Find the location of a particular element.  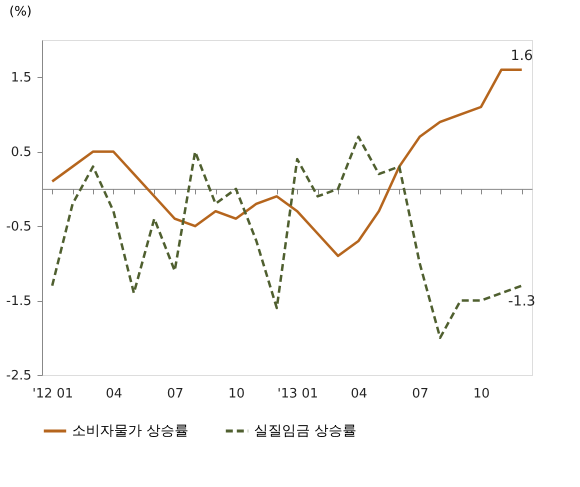

y-tick-label: -1.5 is located at coordinates (19, 302).